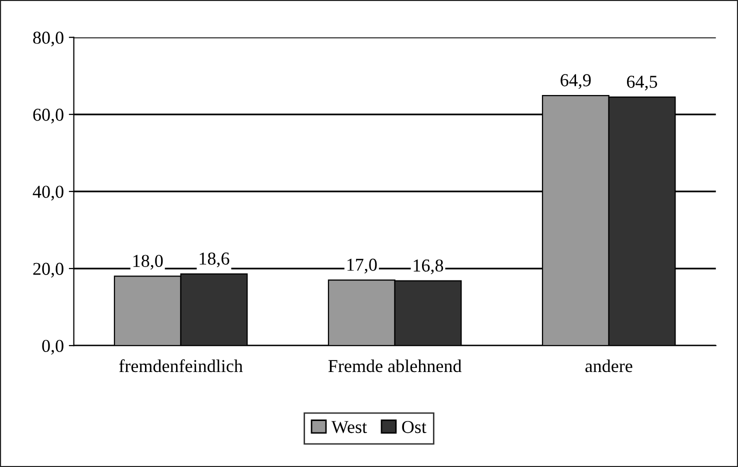 The width and height of the screenshot is (738, 467). I want to click on y-tick-label: 60,0, so click(48, 116).